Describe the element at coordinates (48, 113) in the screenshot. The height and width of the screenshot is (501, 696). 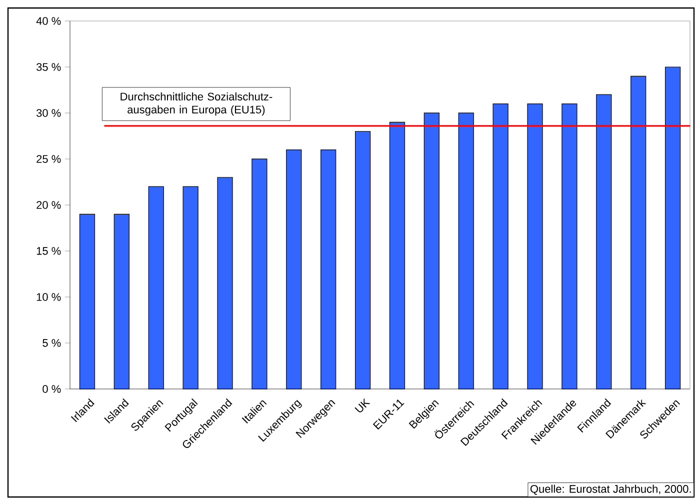
I see `y-tick-label: 30 %` at that location.